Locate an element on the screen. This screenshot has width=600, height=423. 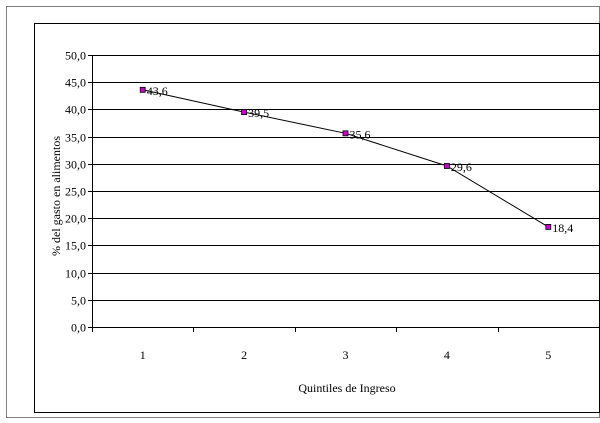
y-axis-label: % del gasto en alimentos is located at coordinates (56, 196).